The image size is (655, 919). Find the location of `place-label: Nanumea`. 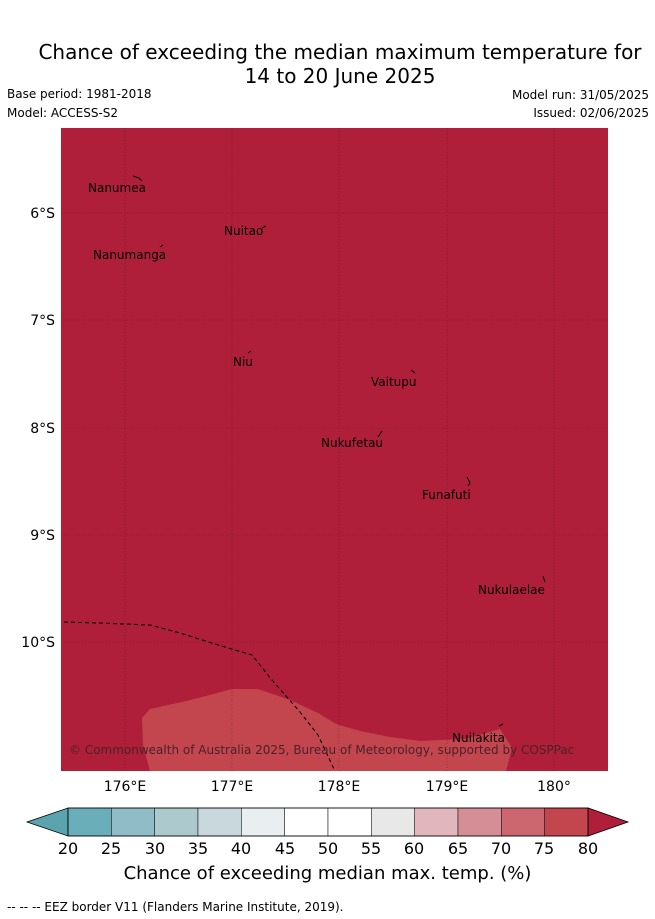

place-label: Nanumea is located at coordinates (117, 188).